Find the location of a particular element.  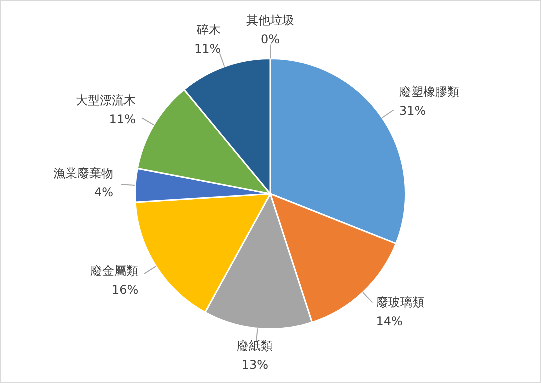

slice-label: 漁業廢棄物 is located at coordinates (84, 173).